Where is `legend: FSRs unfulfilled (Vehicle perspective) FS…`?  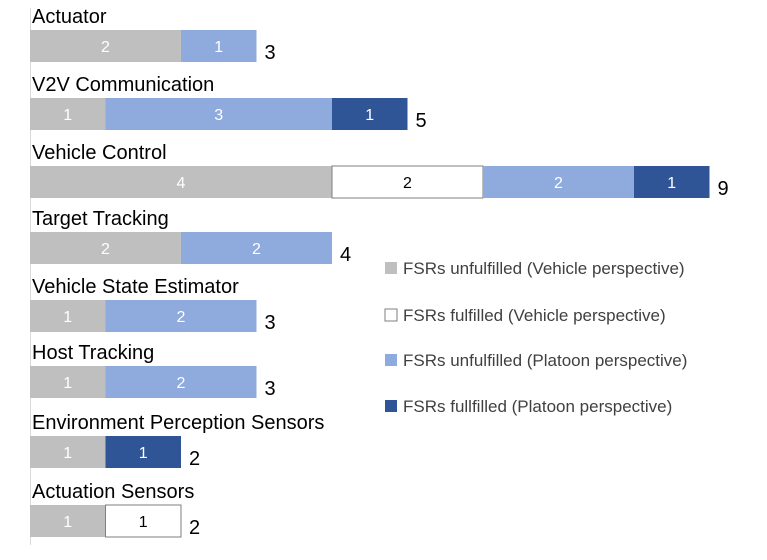 legend: FSRs unfulfilled (Vehicle perspective) FS… is located at coordinates (535, 337).